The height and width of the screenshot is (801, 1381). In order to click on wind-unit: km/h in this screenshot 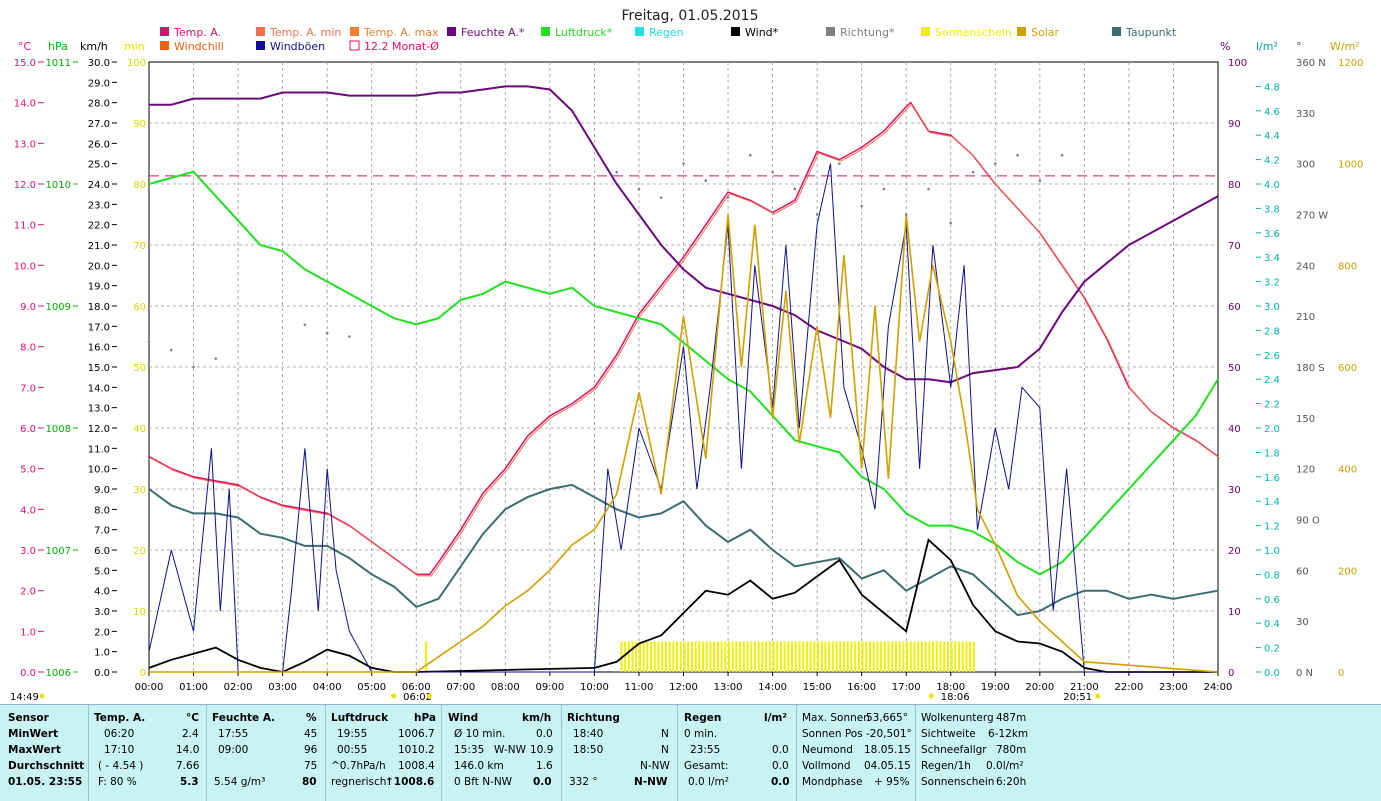, I will do `click(537, 718)`.